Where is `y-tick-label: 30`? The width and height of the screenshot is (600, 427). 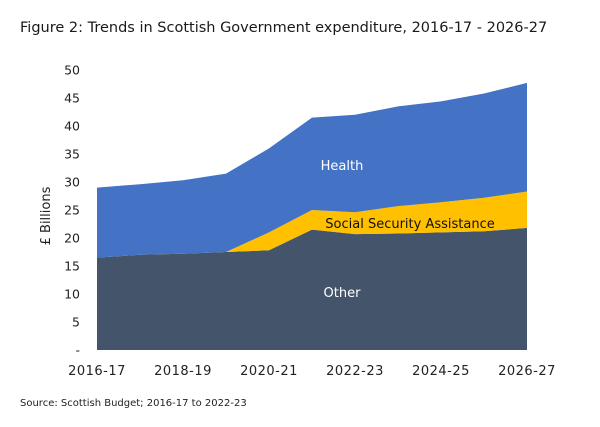
y-tick-label: 30 is located at coordinates (72, 182).